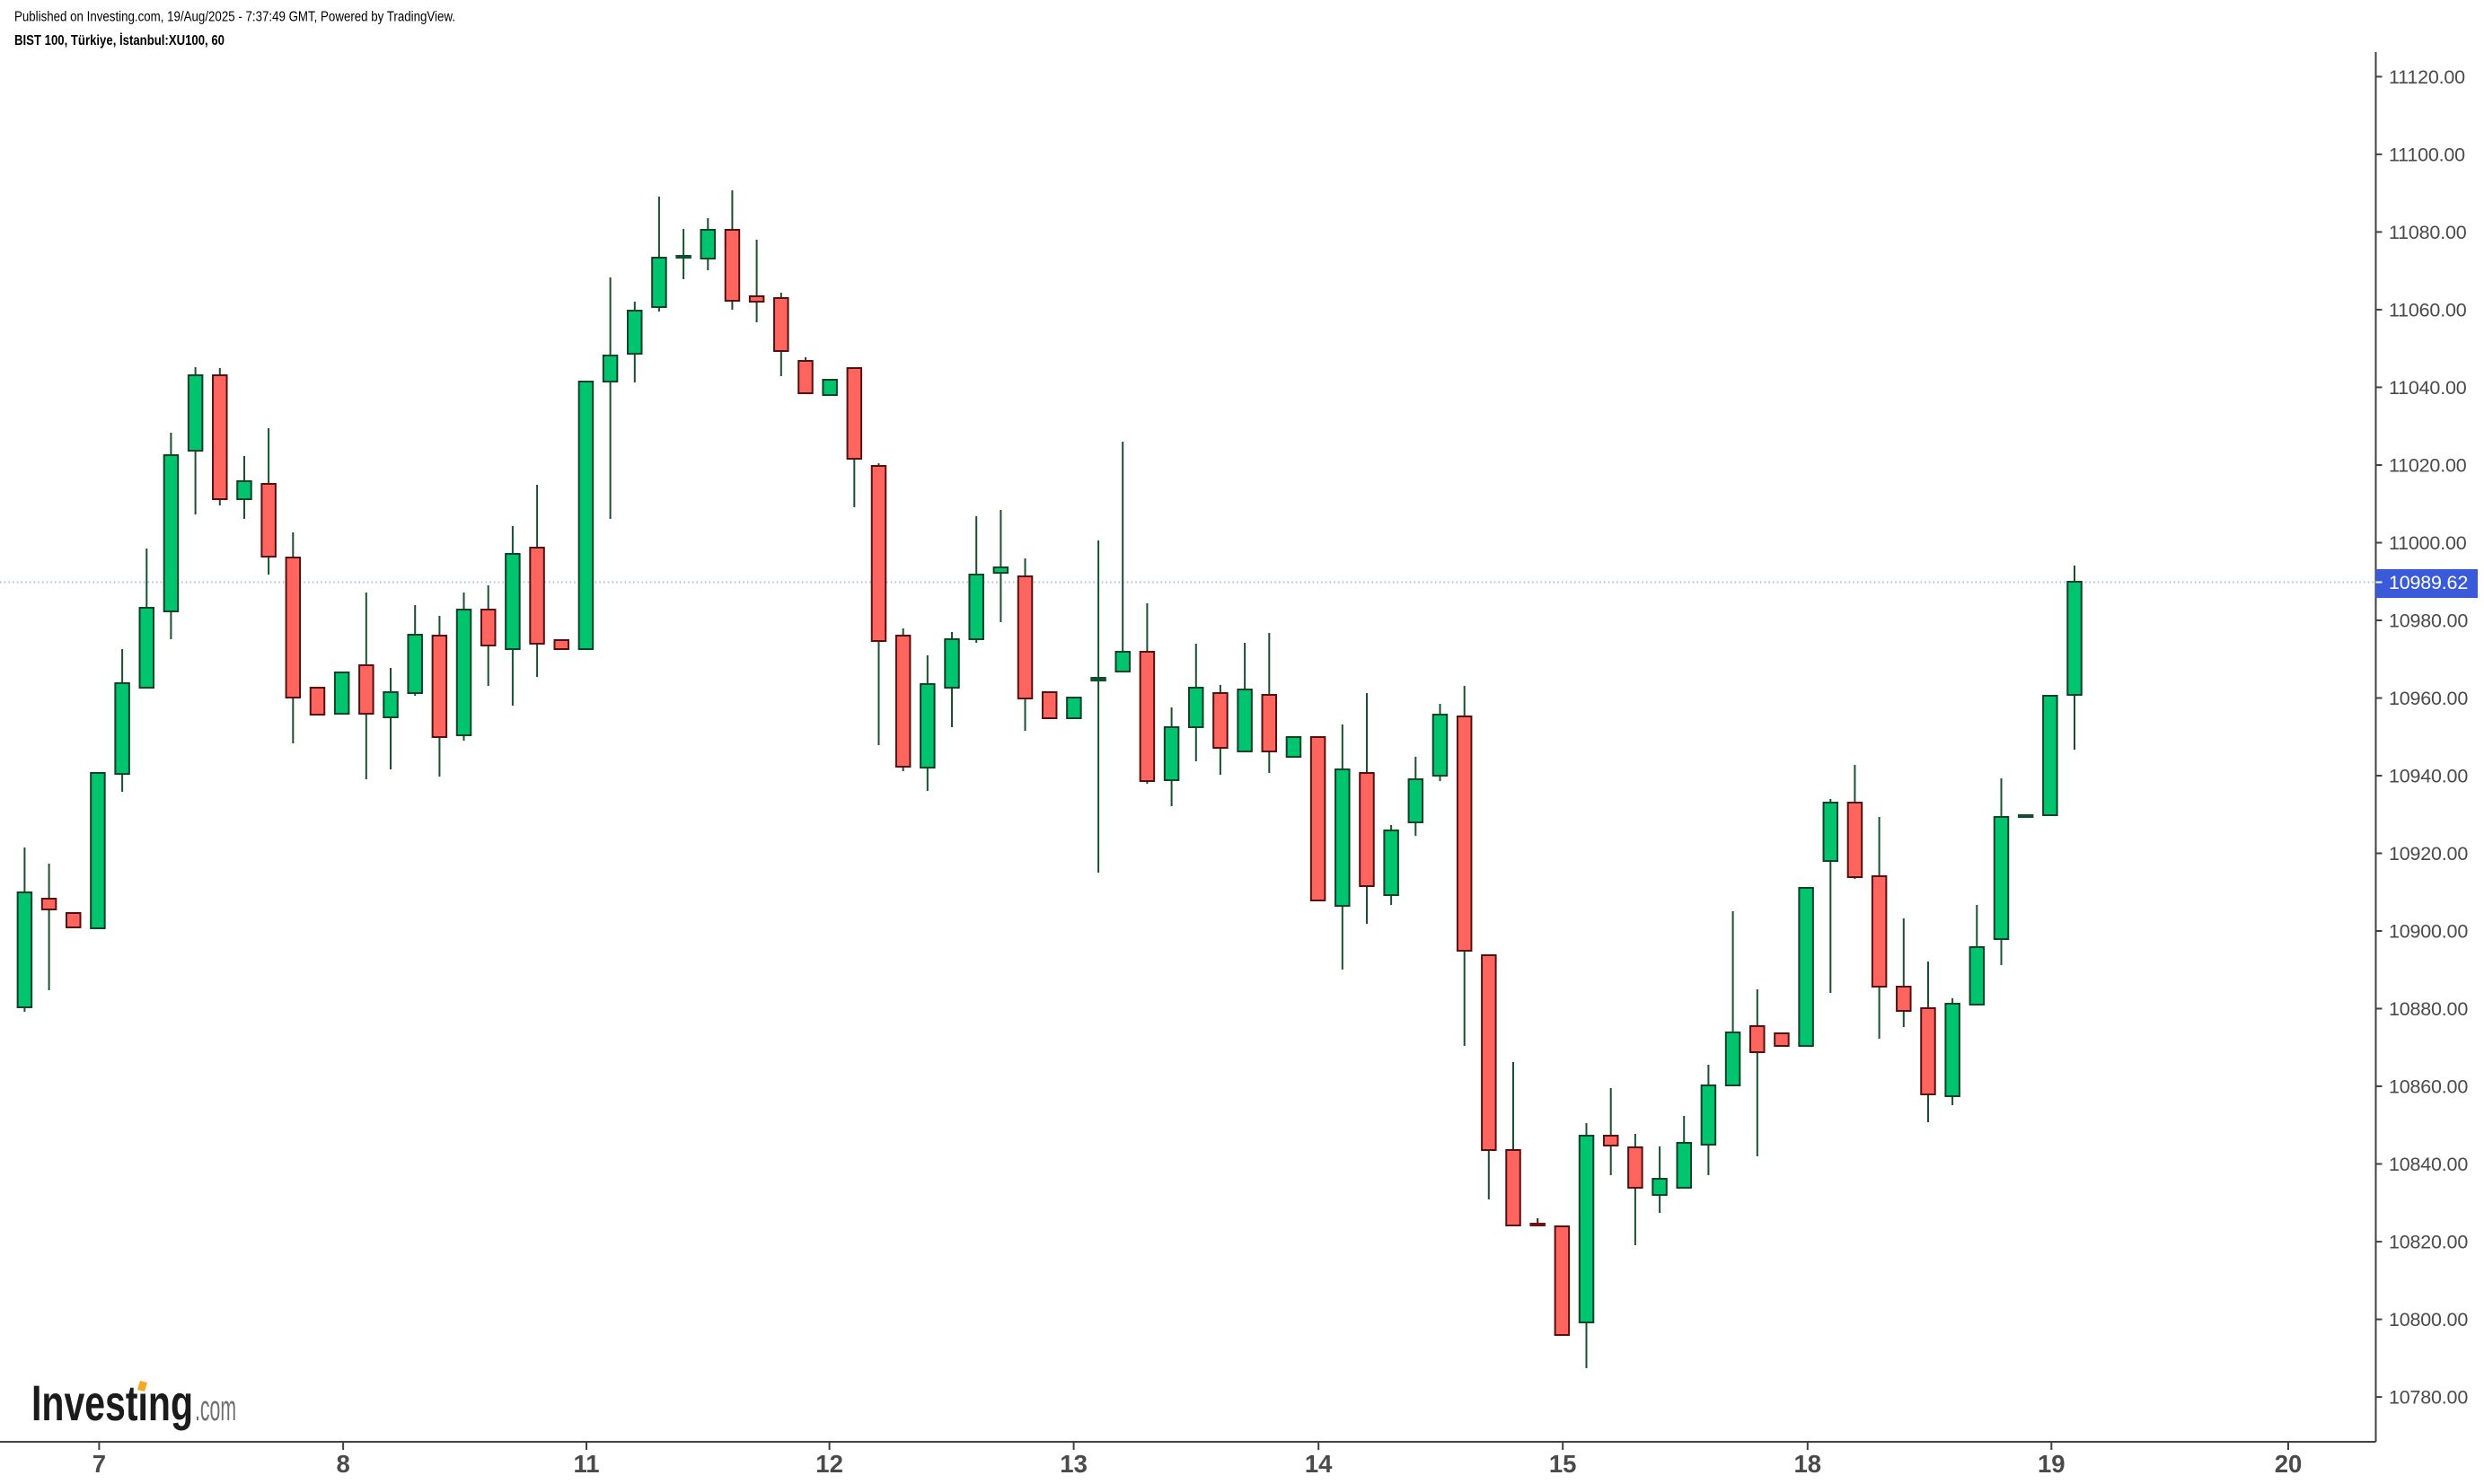 Image resolution: width=2484 pixels, height=1484 pixels. Describe the element at coordinates (2428, 776) in the screenshot. I see `svg-text: 10940.00` at that location.